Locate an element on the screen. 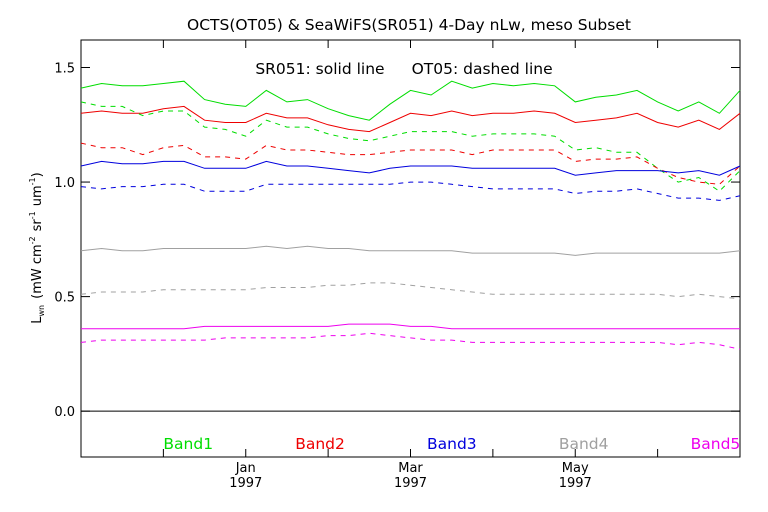 The width and height of the screenshot is (768, 512). x-tick-label-month: Mar is located at coordinates (410, 468).